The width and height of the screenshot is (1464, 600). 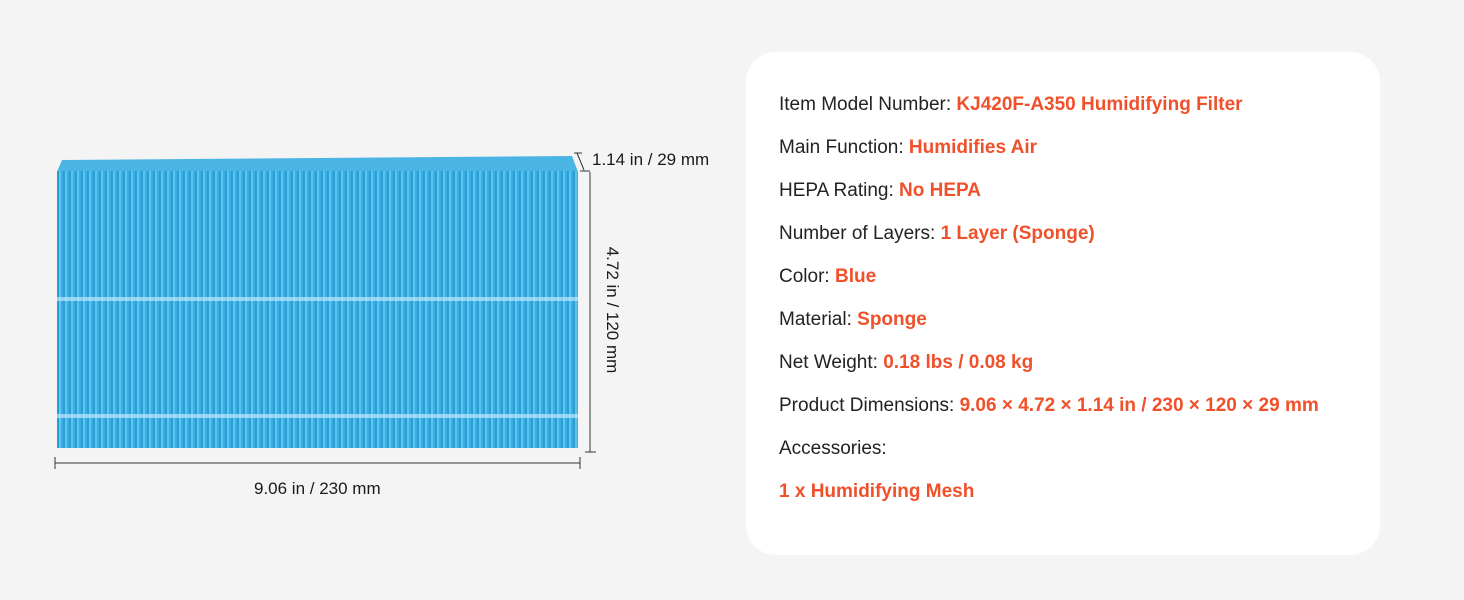 What do you see at coordinates (860, 233) in the screenshot?
I see `spec-label: Number of Layers:` at bounding box center [860, 233].